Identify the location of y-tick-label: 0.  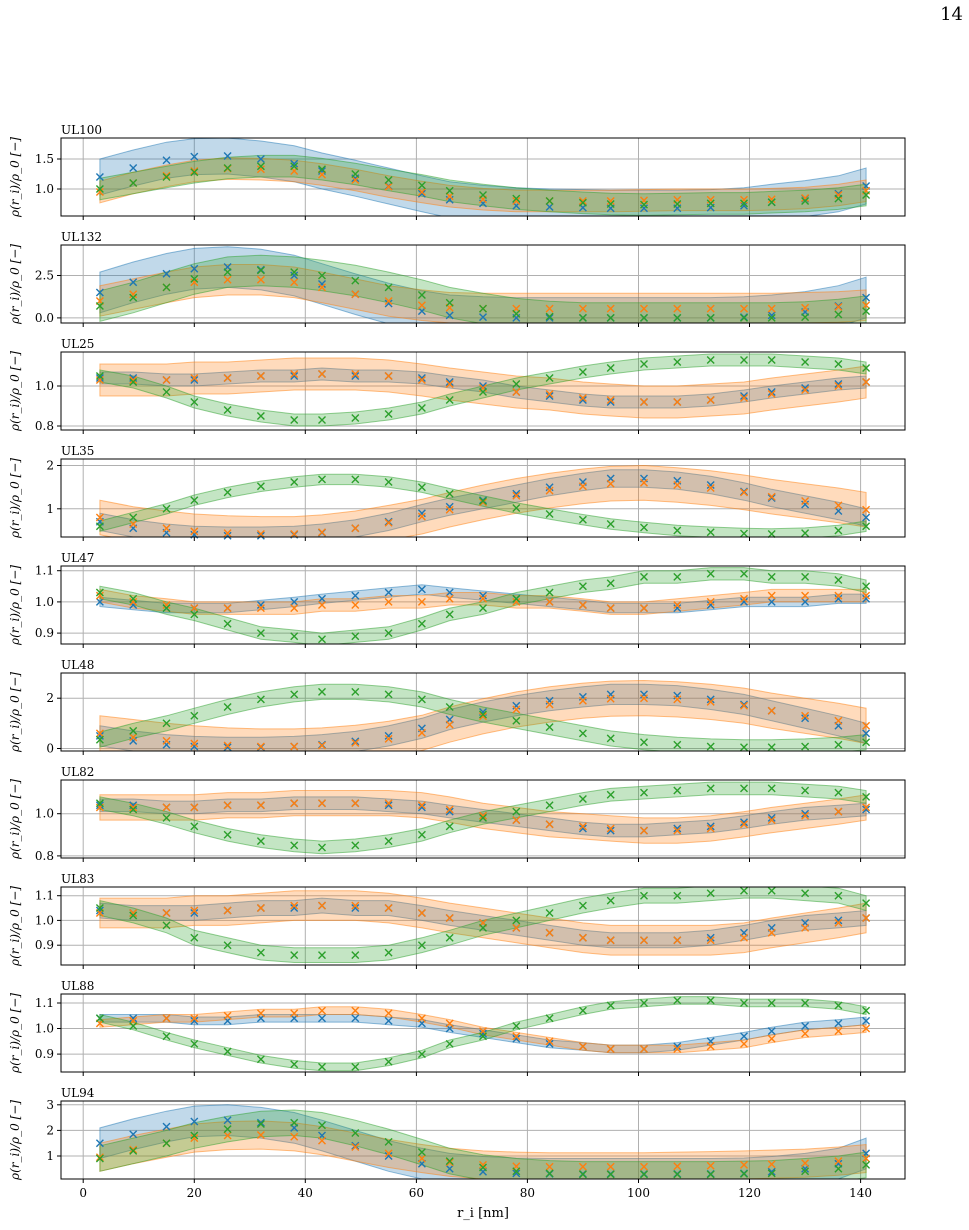
(50, 749).